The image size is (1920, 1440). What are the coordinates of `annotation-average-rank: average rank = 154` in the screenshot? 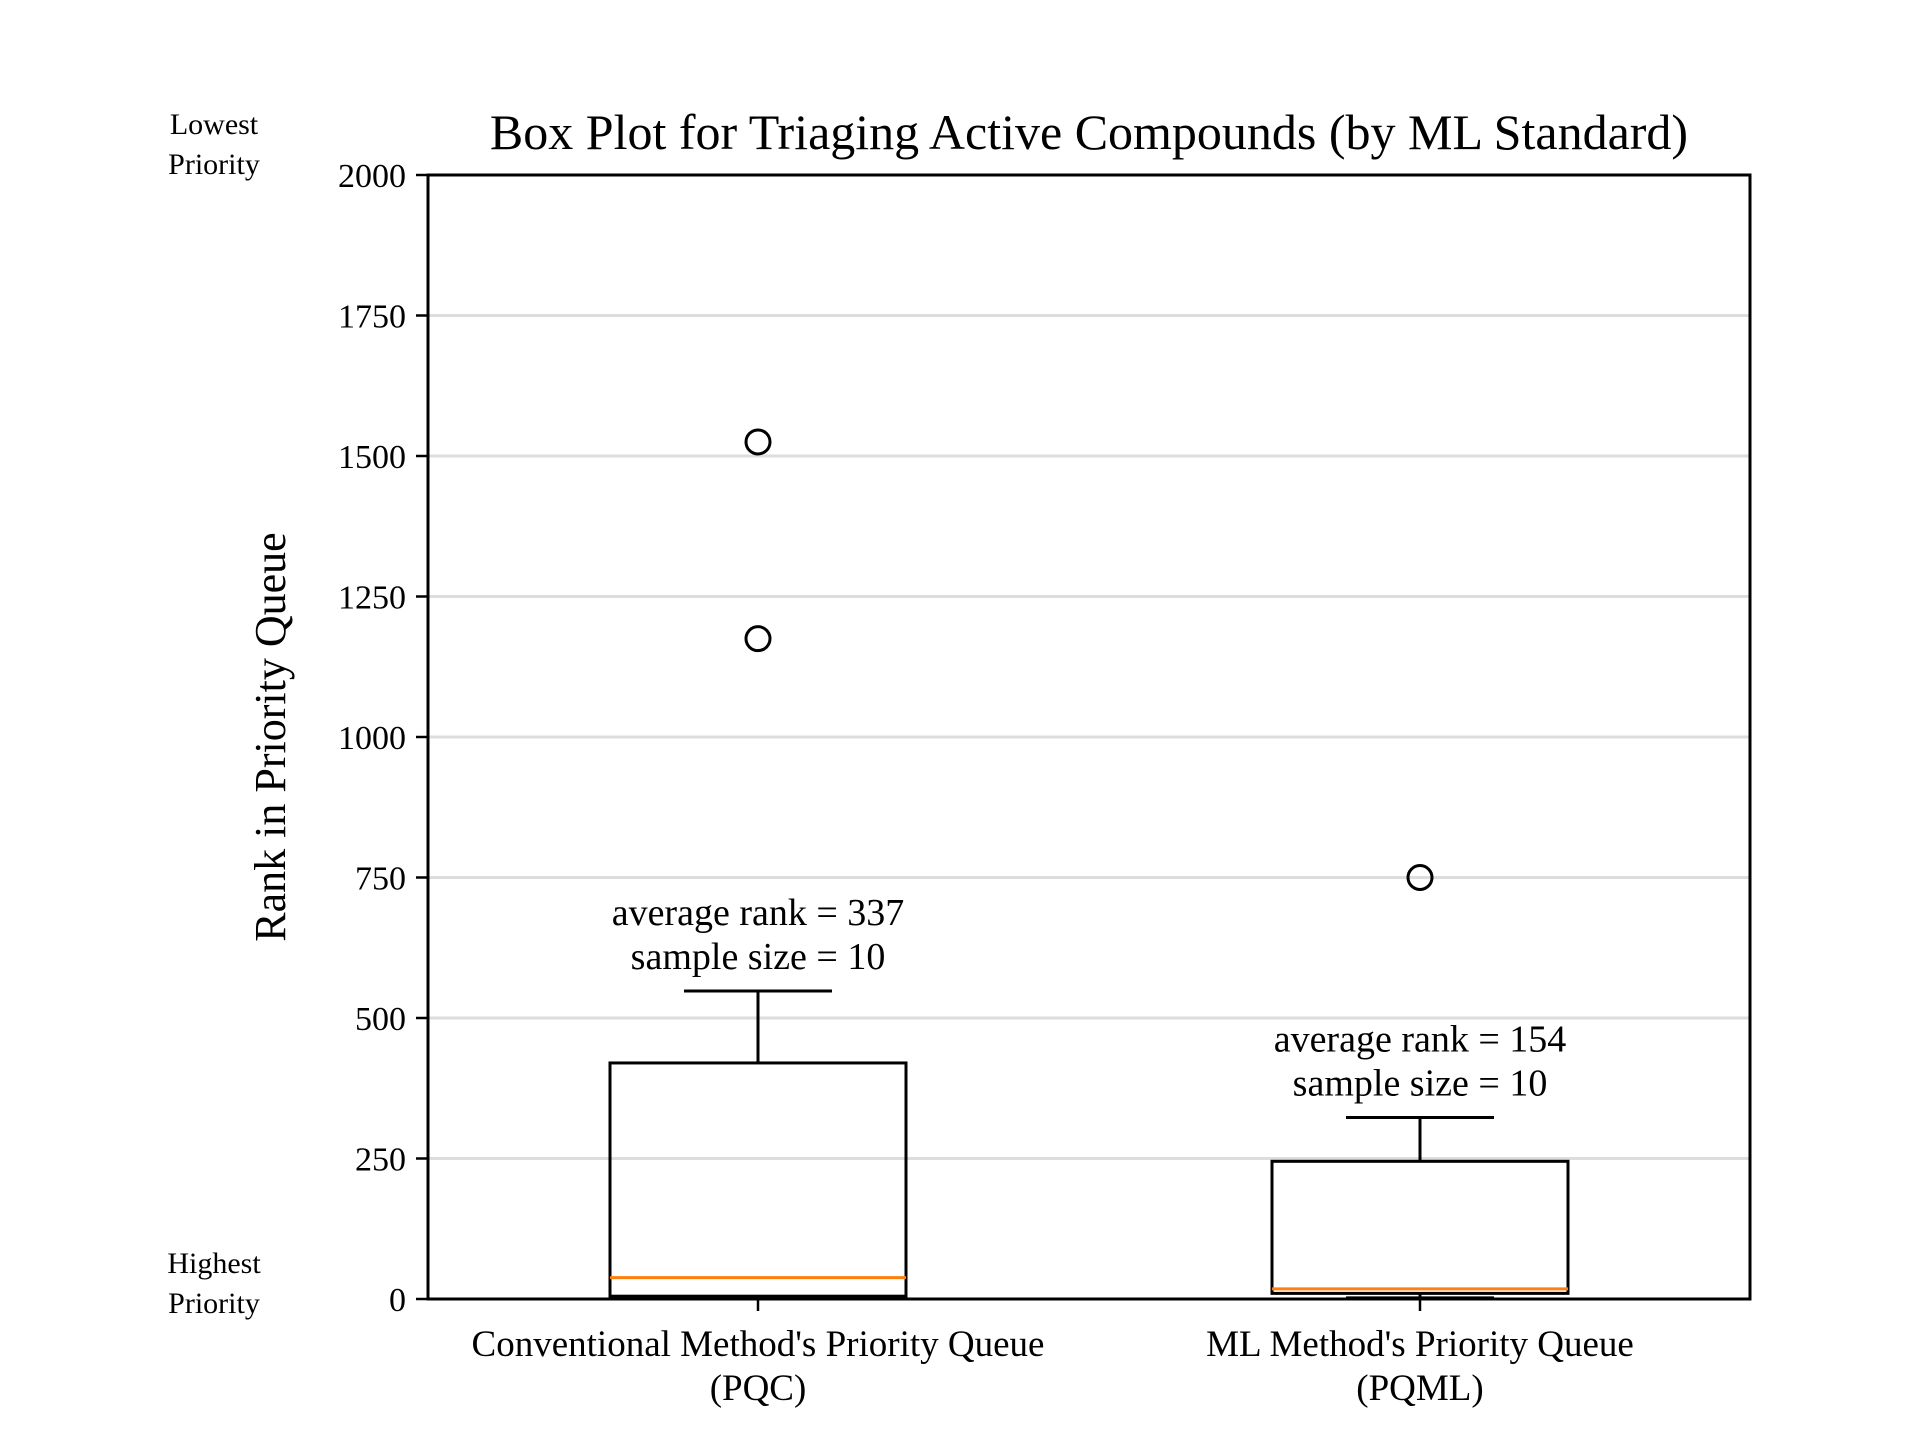 It's located at (1420, 1039).